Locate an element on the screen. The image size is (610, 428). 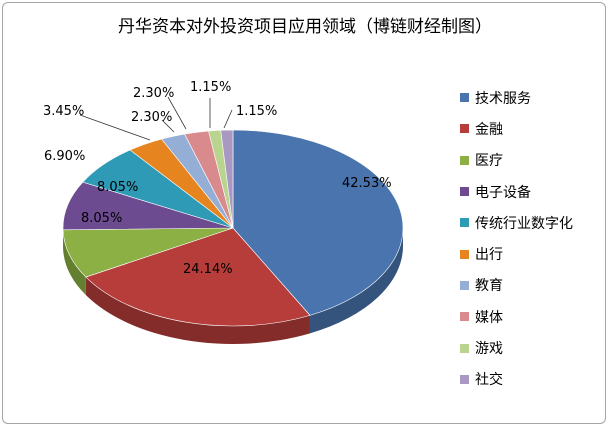
data-label-6: 2.30% is located at coordinates (151, 117).